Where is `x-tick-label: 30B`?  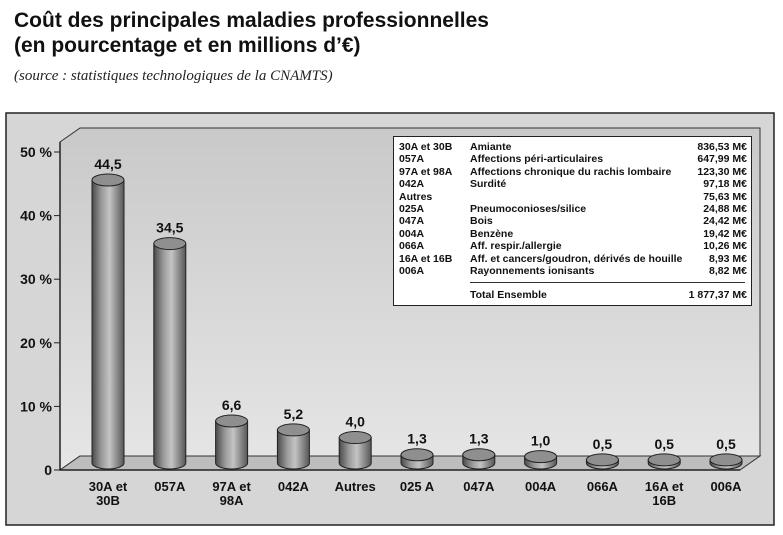 x-tick-label: 30B is located at coordinates (108, 500).